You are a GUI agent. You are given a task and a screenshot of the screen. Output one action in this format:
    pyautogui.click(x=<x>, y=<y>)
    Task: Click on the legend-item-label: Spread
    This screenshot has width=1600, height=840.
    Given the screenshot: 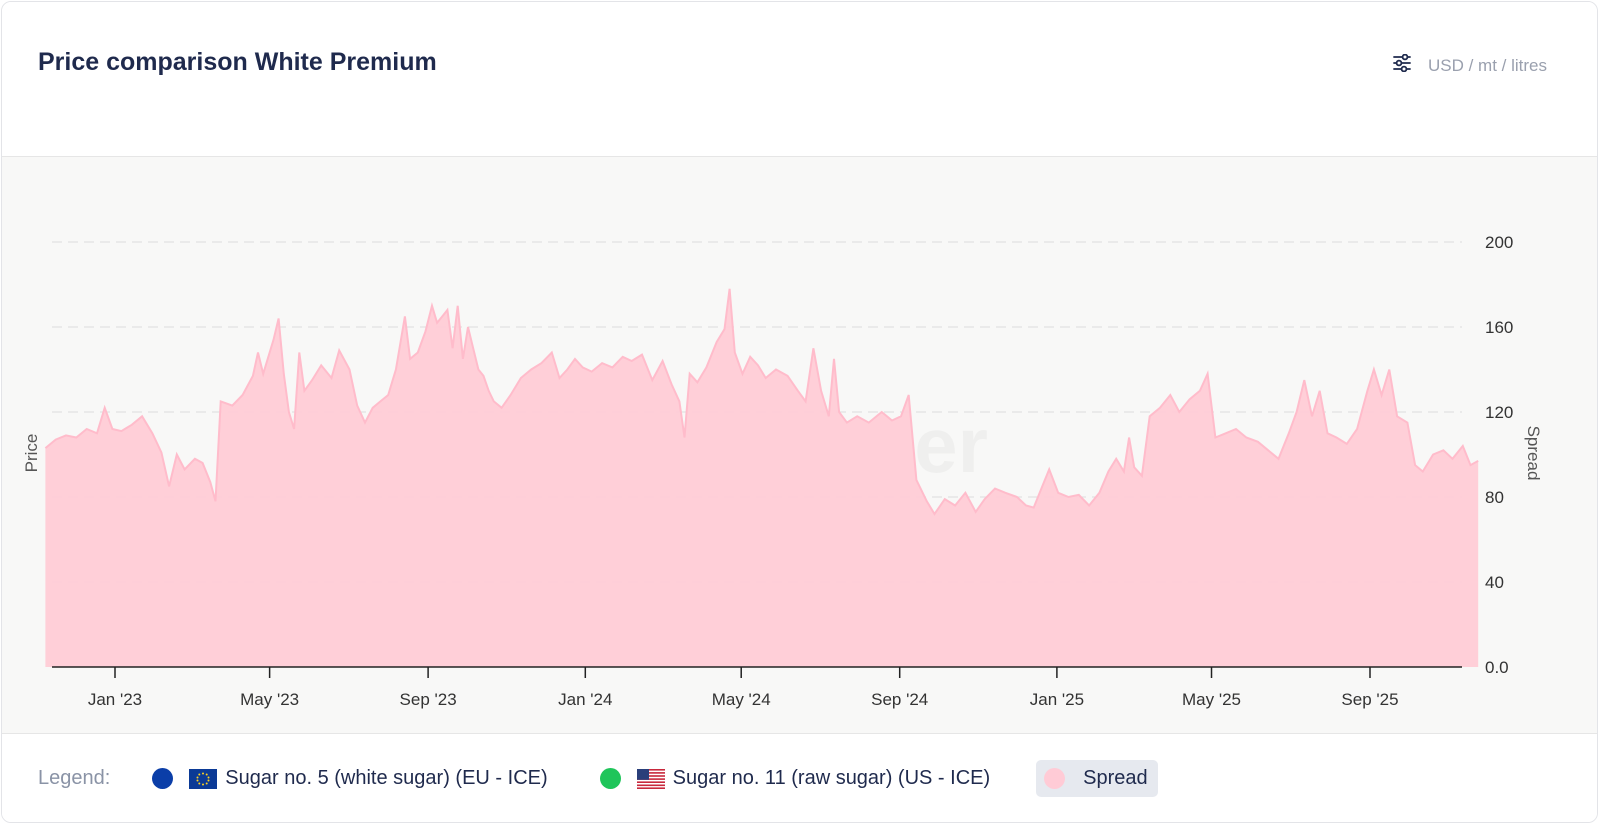 What is the action you would take?
    pyautogui.click(x=1115, y=778)
    